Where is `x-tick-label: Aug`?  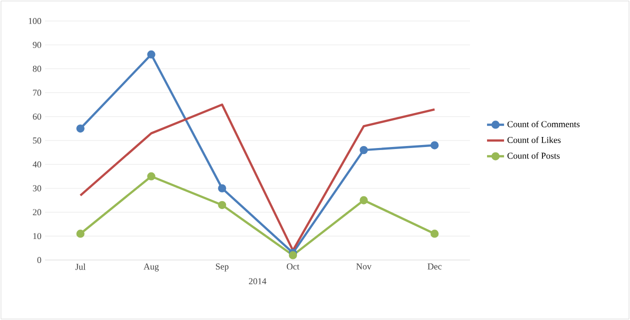
x-tick-label: Aug is located at coordinates (151, 268).